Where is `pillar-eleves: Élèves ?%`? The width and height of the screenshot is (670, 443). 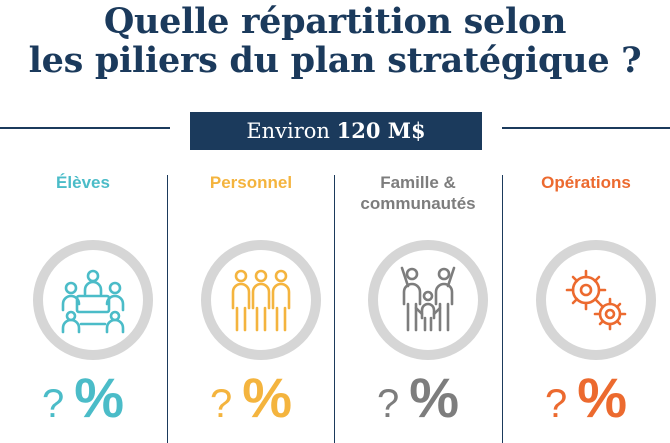
pillar-eleves: Élèves ?% is located at coordinates (83, 300).